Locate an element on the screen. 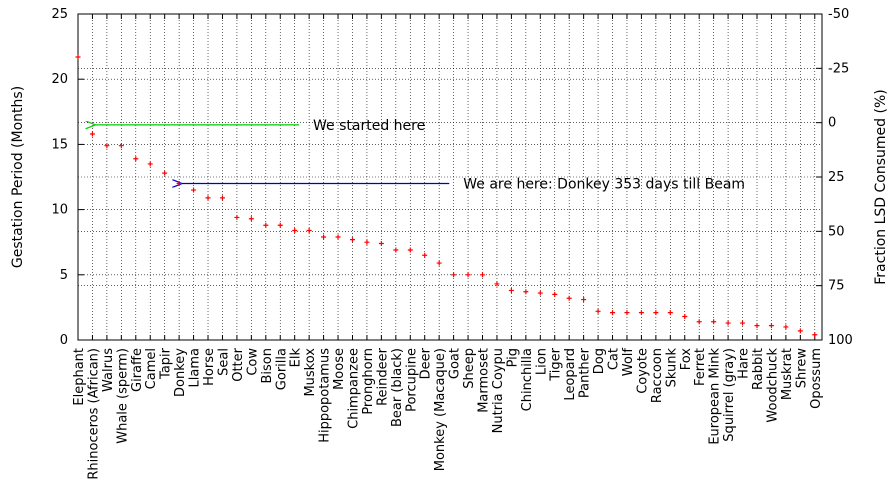  x-tick-label: Fox is located at coordinates (686, 359).